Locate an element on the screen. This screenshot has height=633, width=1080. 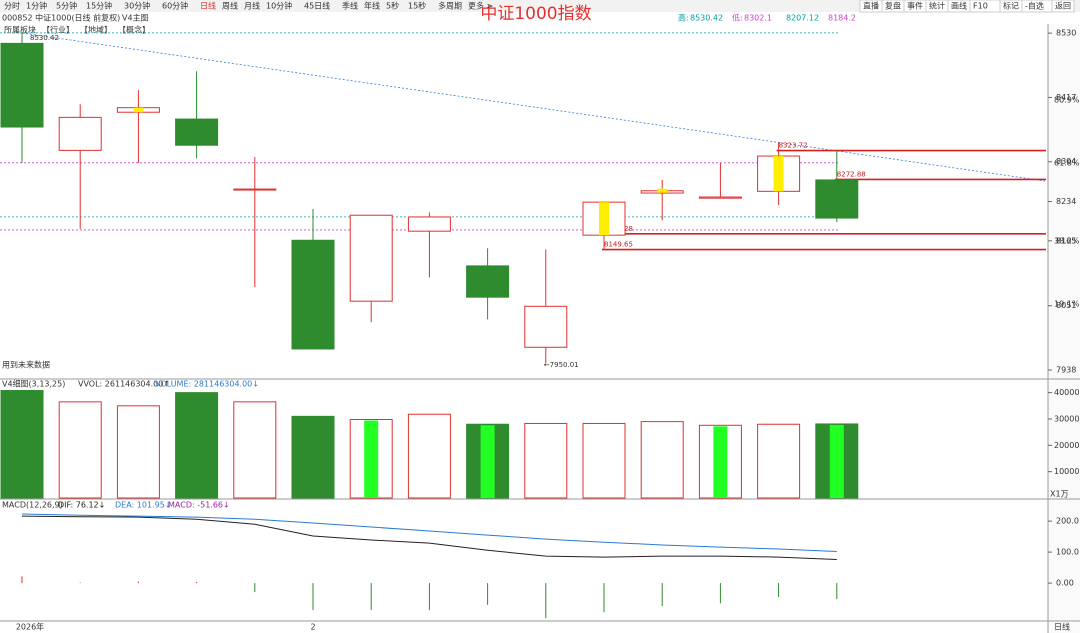
note: 用到未来数据 is located at coordinates (26, 365).